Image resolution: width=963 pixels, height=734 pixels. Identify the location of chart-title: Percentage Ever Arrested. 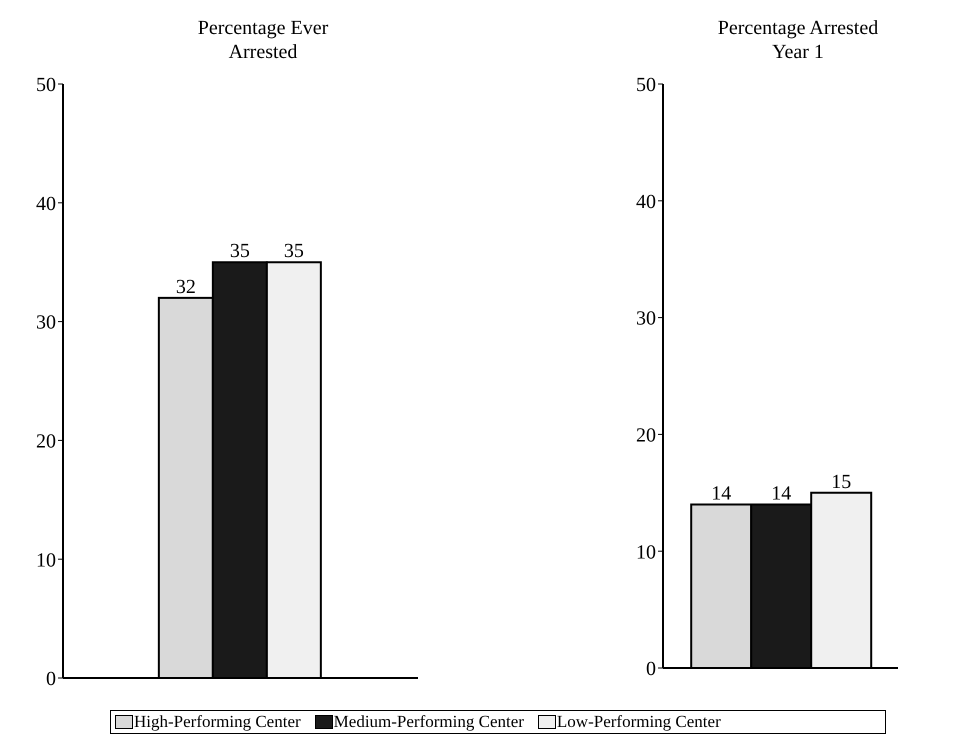
(263, 40).